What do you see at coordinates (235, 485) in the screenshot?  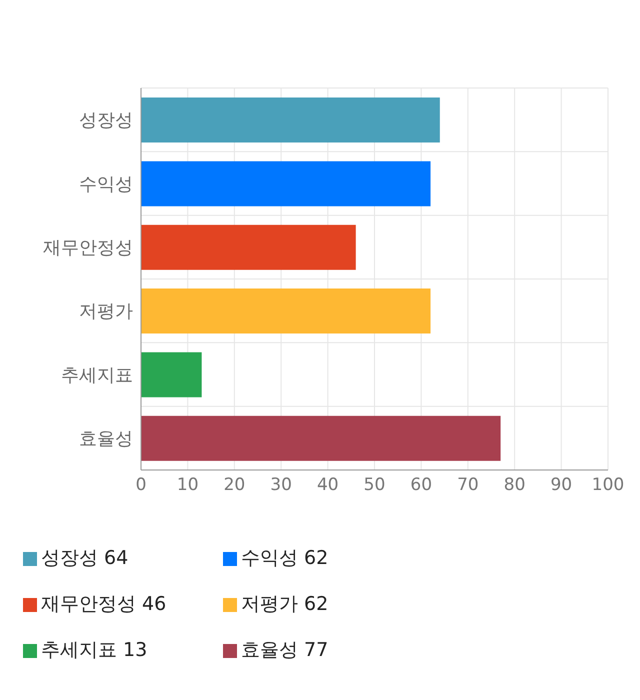 I see `x-tick-label: 20` at bounding box center [235, 485].